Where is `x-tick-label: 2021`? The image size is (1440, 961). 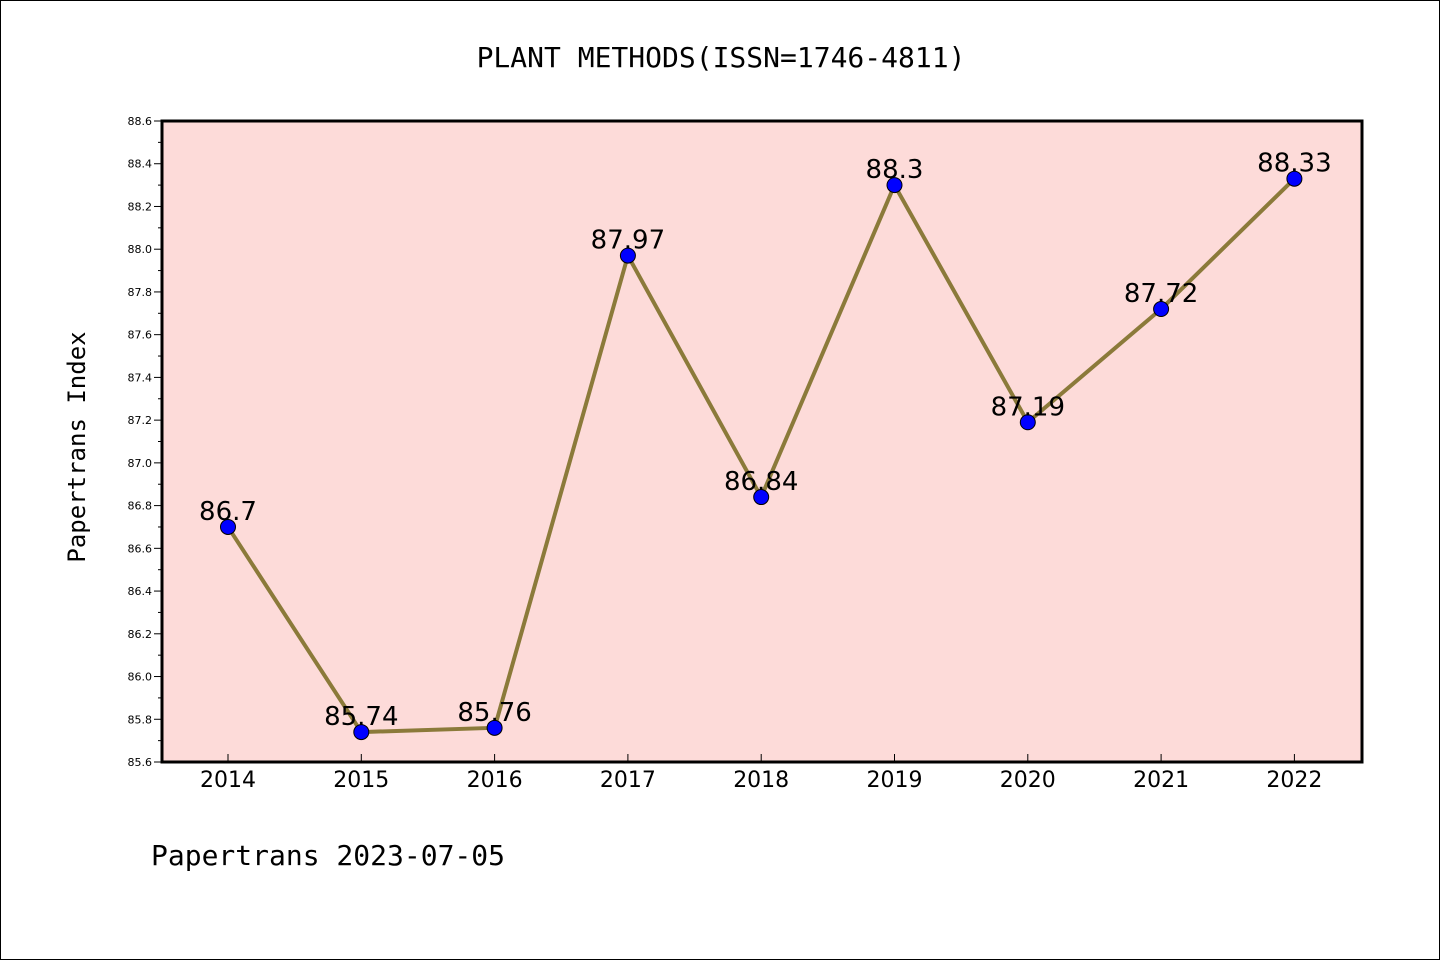 x-tick-label: 2021 is located at coordinates (1161, 780).